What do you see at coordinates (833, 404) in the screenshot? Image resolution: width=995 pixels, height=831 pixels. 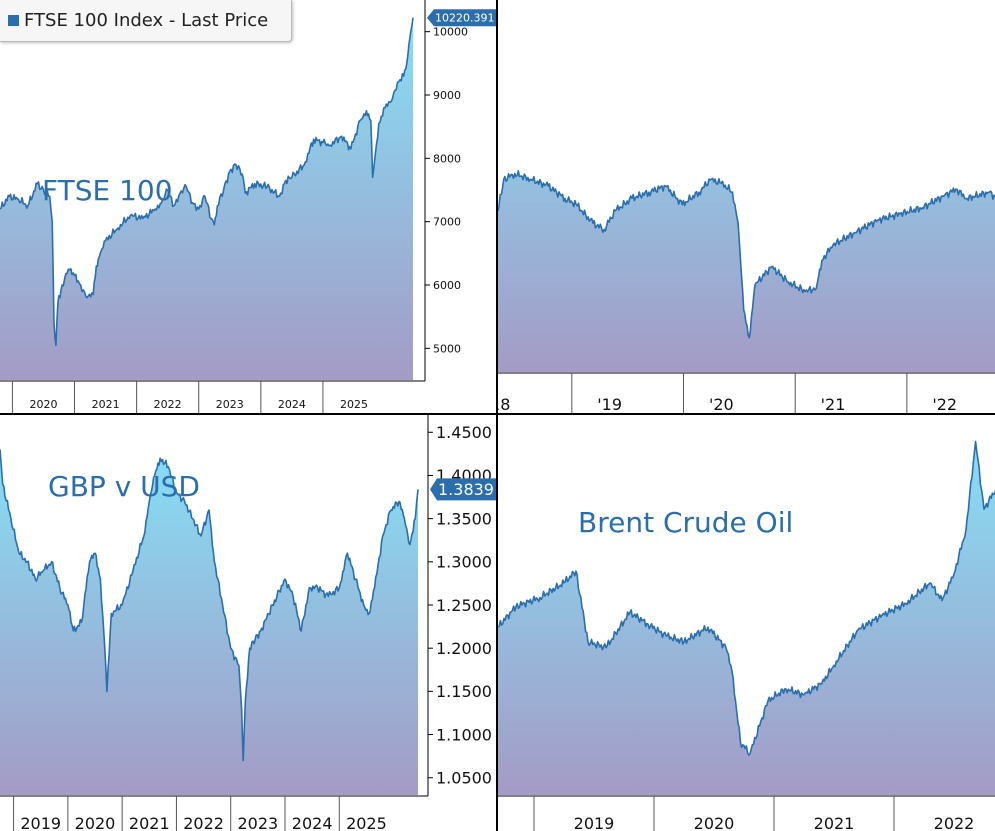 I see `x-tick-label: '21` at bounding box center [833, 404].